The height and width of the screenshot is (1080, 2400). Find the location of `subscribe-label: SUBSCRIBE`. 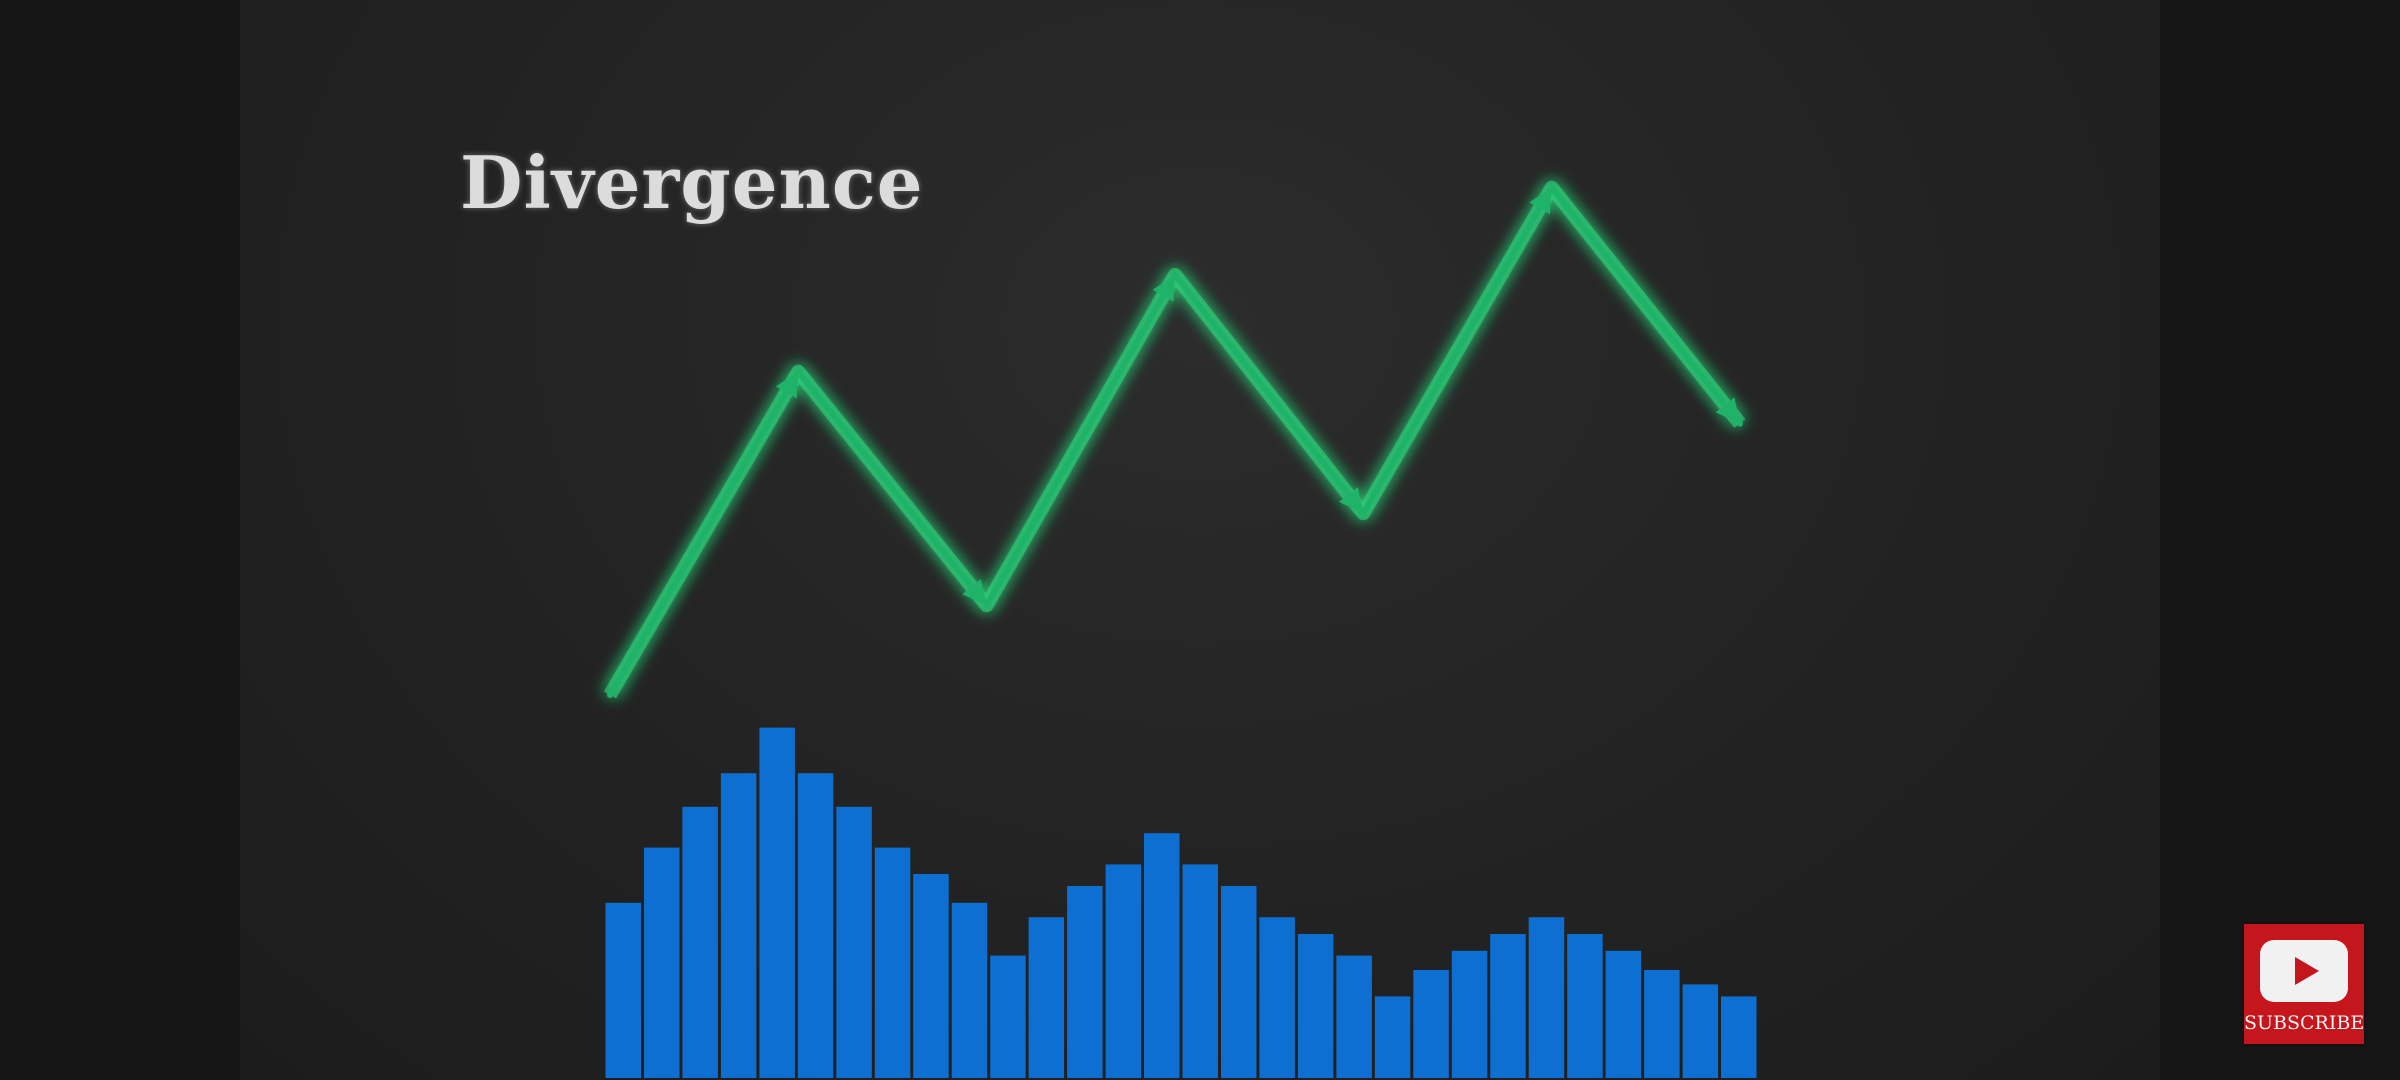

subscribe-label: SUBSCRIBE is located at coordinates (2304, 1023).